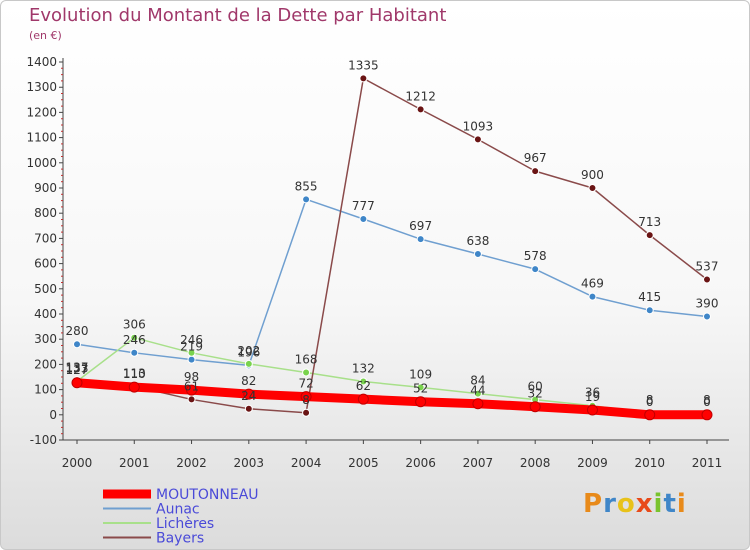  What do you see at coordinates (134, 463) in the screenshot?
I see `x-tick-label: 2001` at bounding box center [134, 463].